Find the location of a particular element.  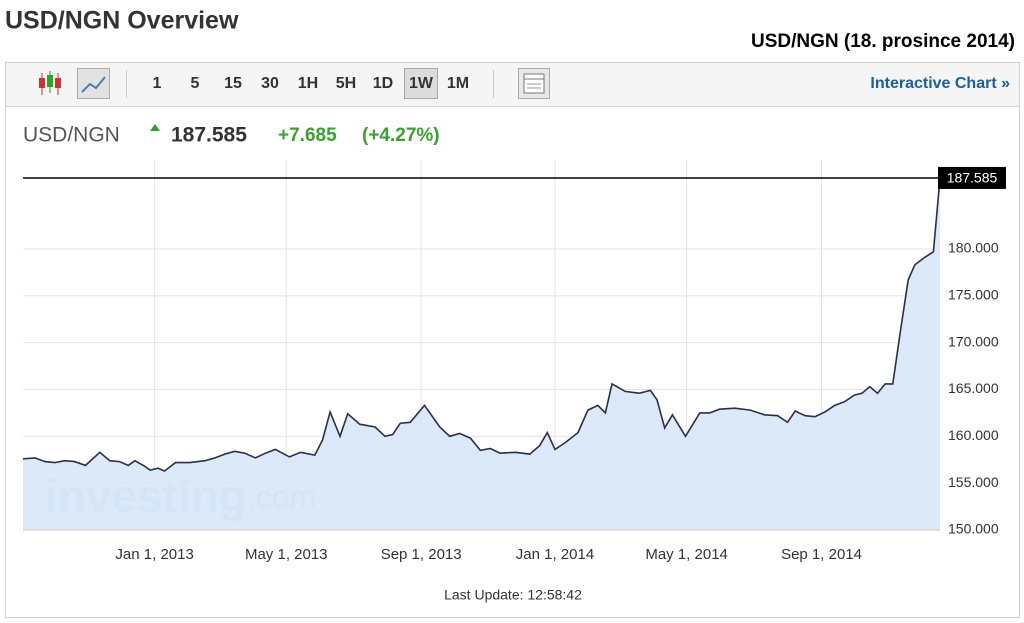

interval-button: 1D is located at coordinates (383, 83).